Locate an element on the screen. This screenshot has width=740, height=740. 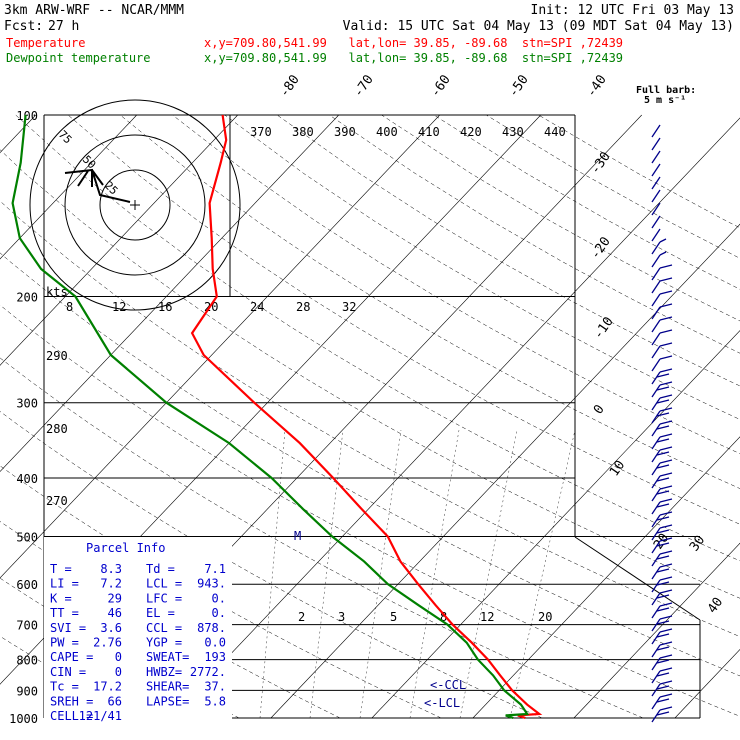
parcel-info-cell: 46 is located at coordinates (115, 613).